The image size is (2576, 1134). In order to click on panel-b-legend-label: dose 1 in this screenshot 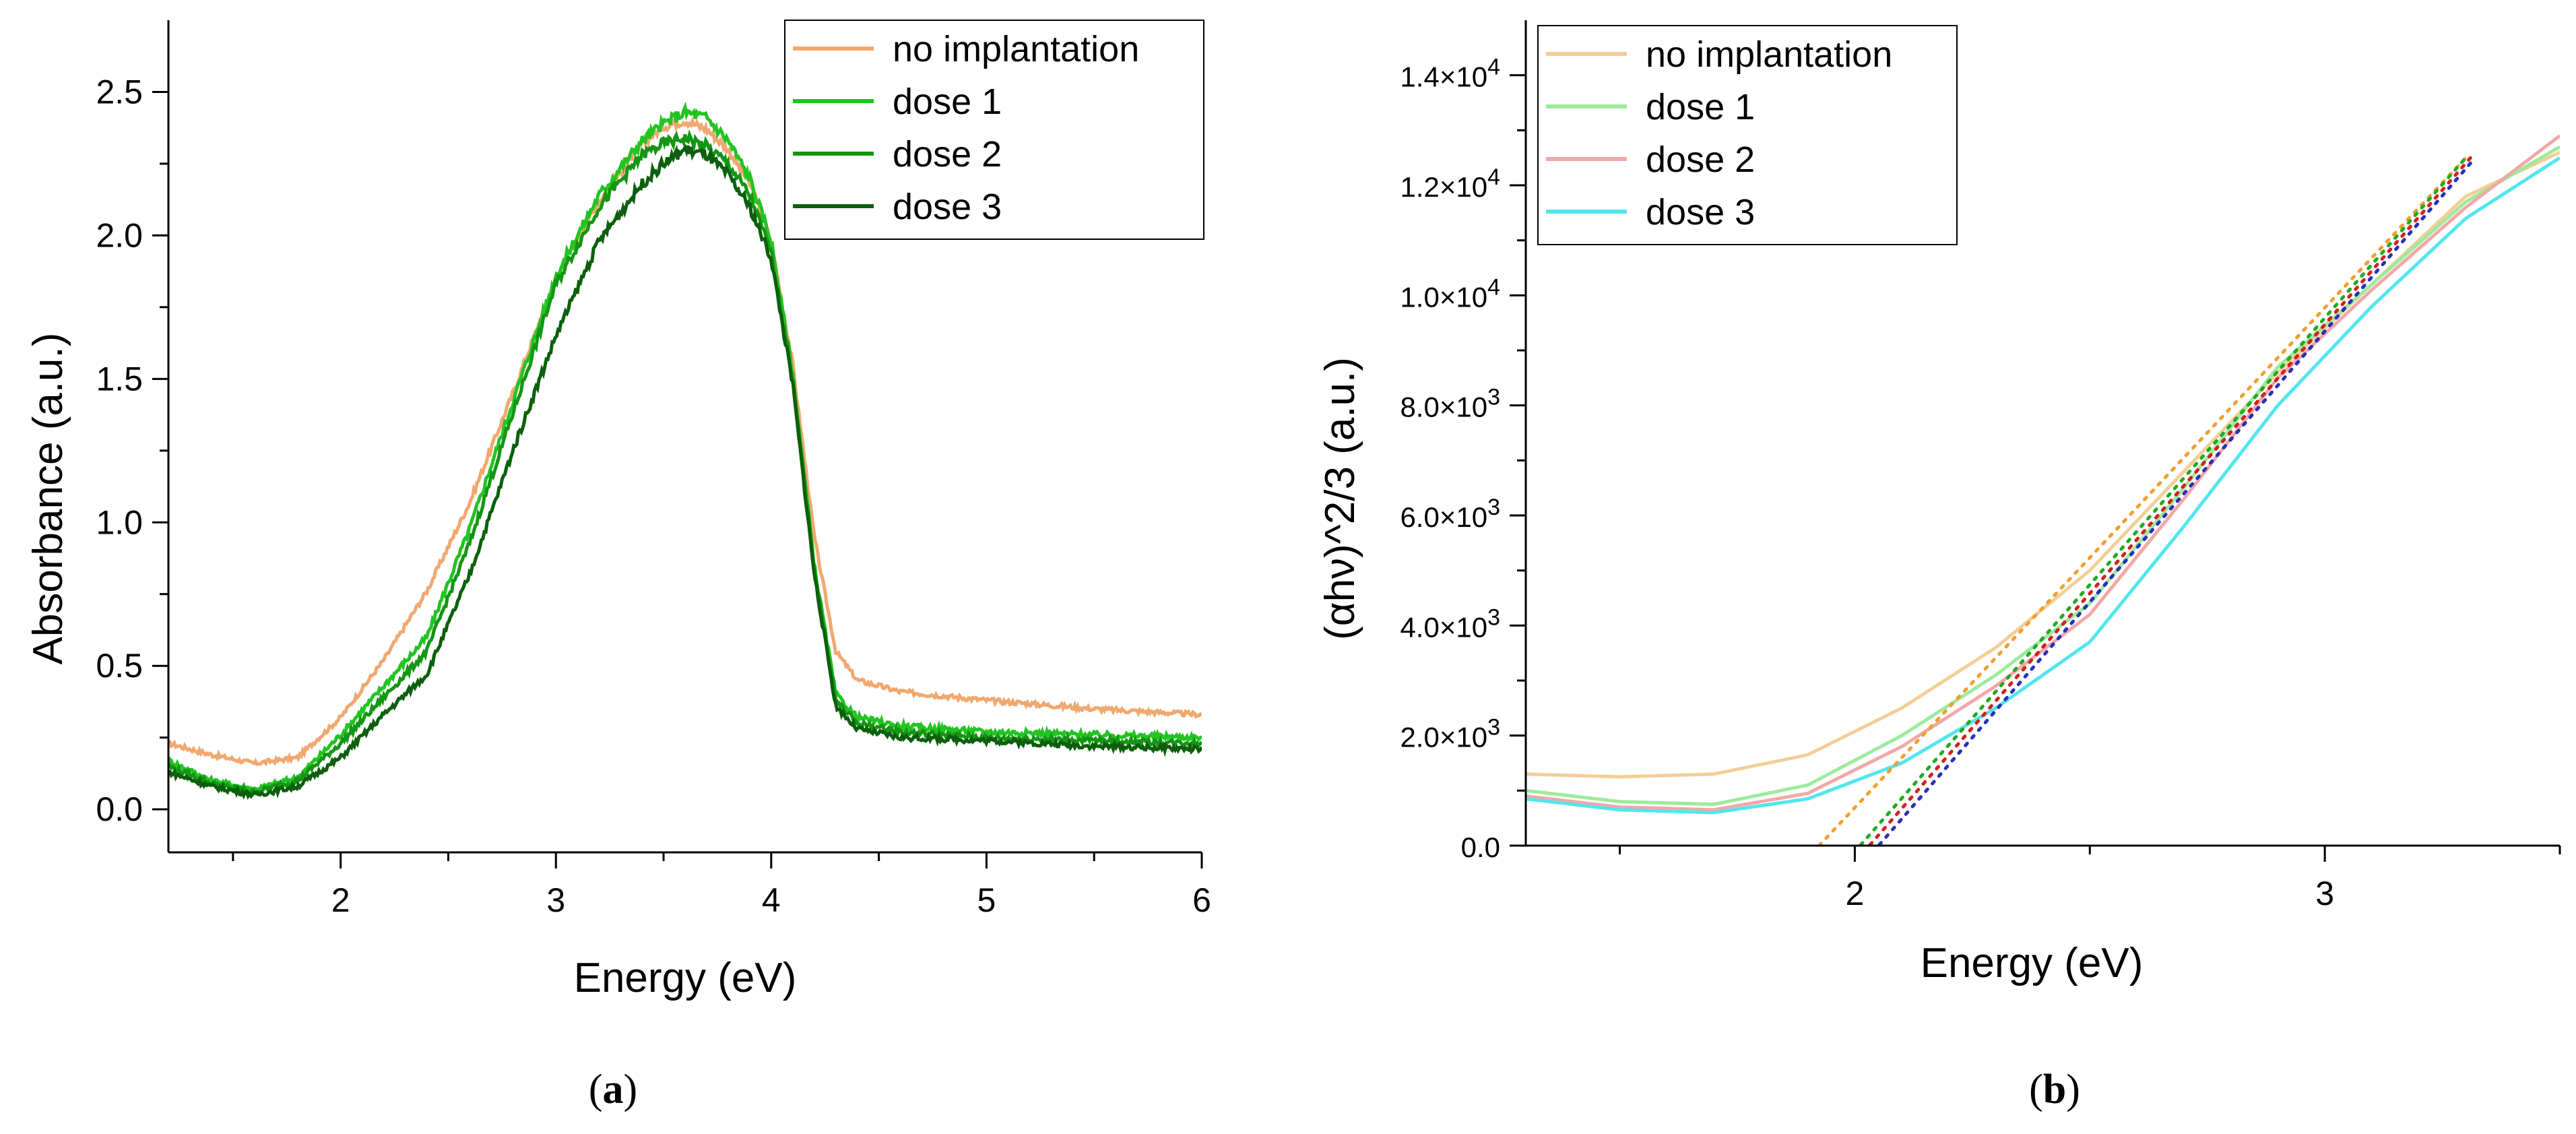, I will do `click(1700, 107)`.